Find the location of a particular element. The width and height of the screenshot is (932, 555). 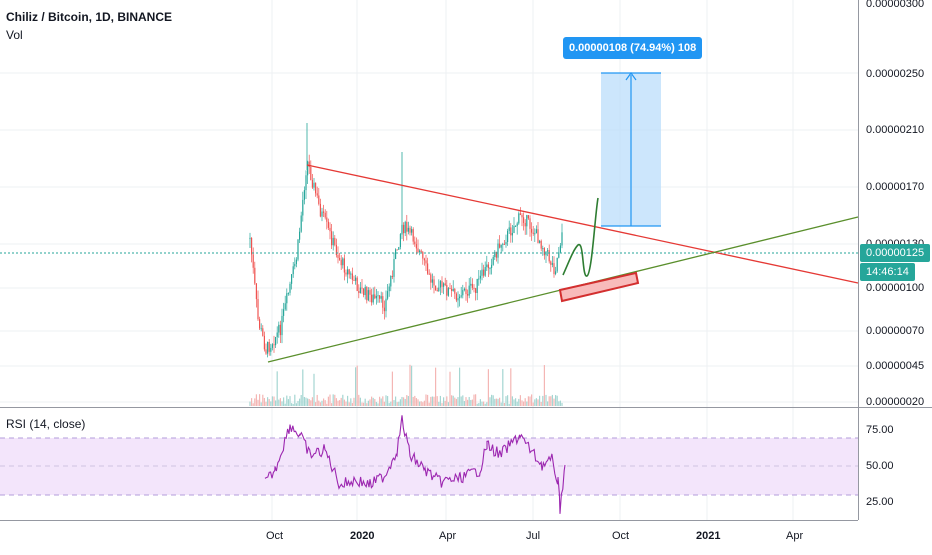

candlesticks is located at coordinates (406, 240).